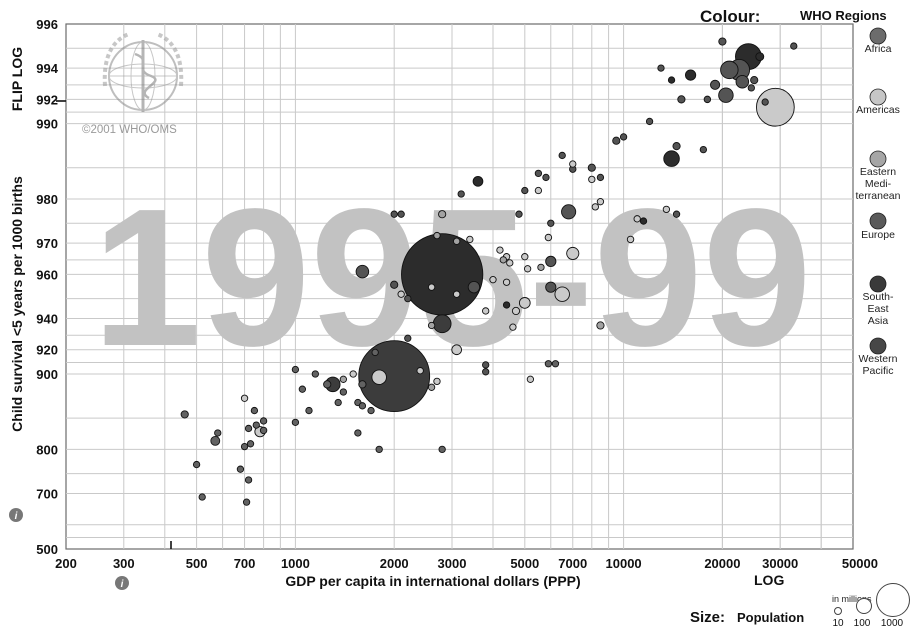 Image resolution: width=911 pixels, height=631 pixels. Describe the element at coordinates (843, 15) in the screenshot. I see `colour-value: WHO Regions` at that location.